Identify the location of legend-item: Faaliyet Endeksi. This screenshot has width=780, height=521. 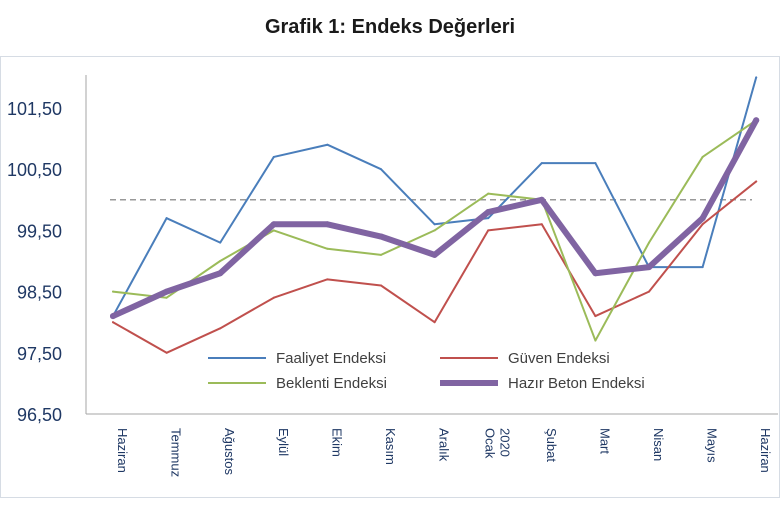
(297, 358).